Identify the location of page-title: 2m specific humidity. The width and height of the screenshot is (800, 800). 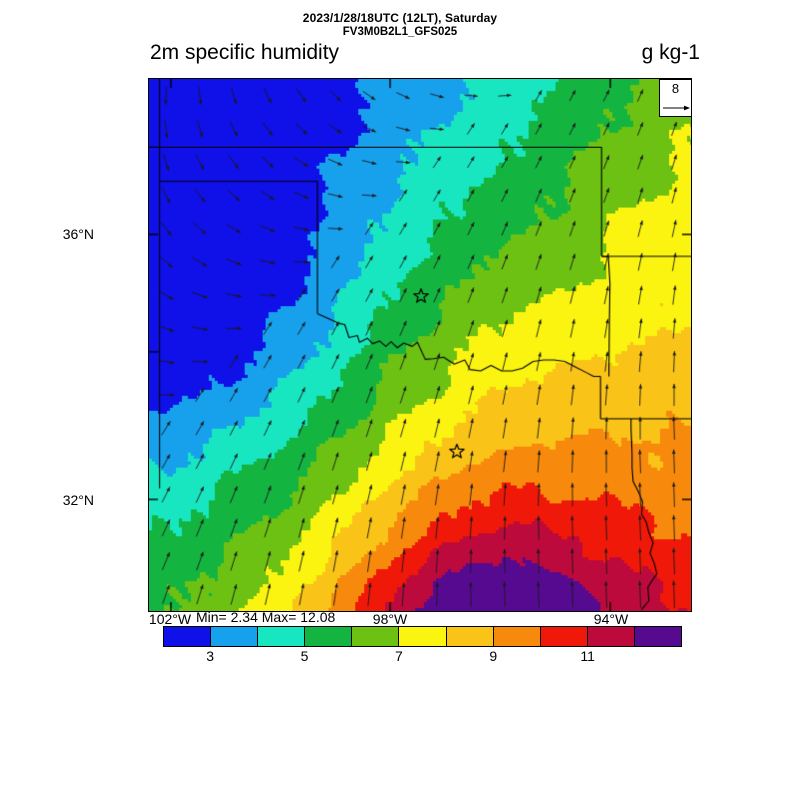
(245, 52).